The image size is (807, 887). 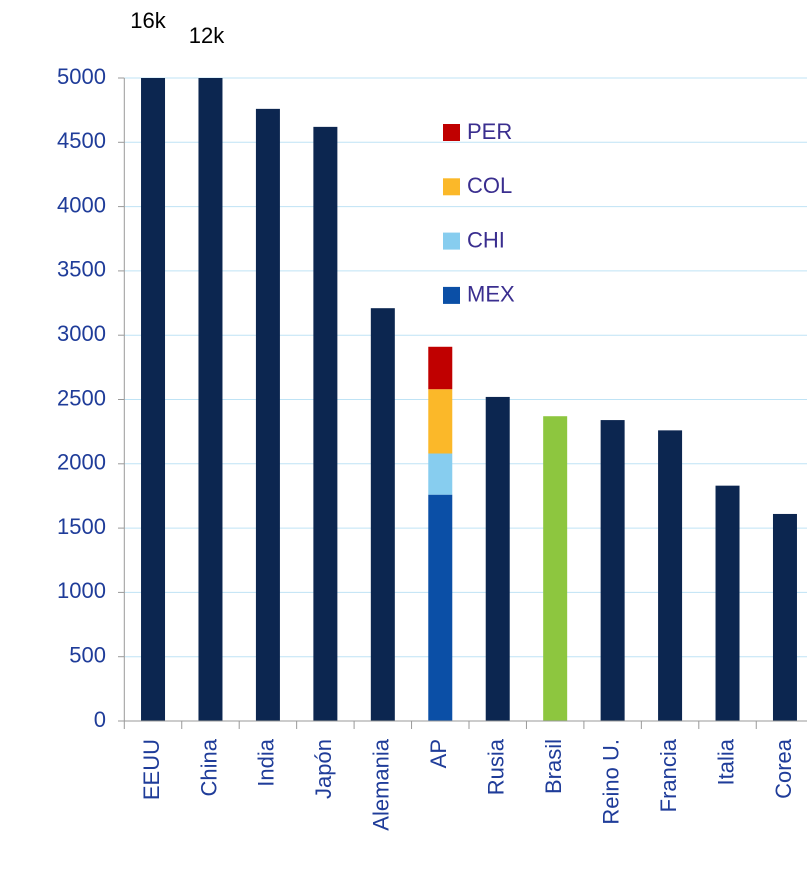 What do you see at coordinates (491, 294) in the screenshot?
I see `legend-label: MEX` at bounding box center [491, 294].